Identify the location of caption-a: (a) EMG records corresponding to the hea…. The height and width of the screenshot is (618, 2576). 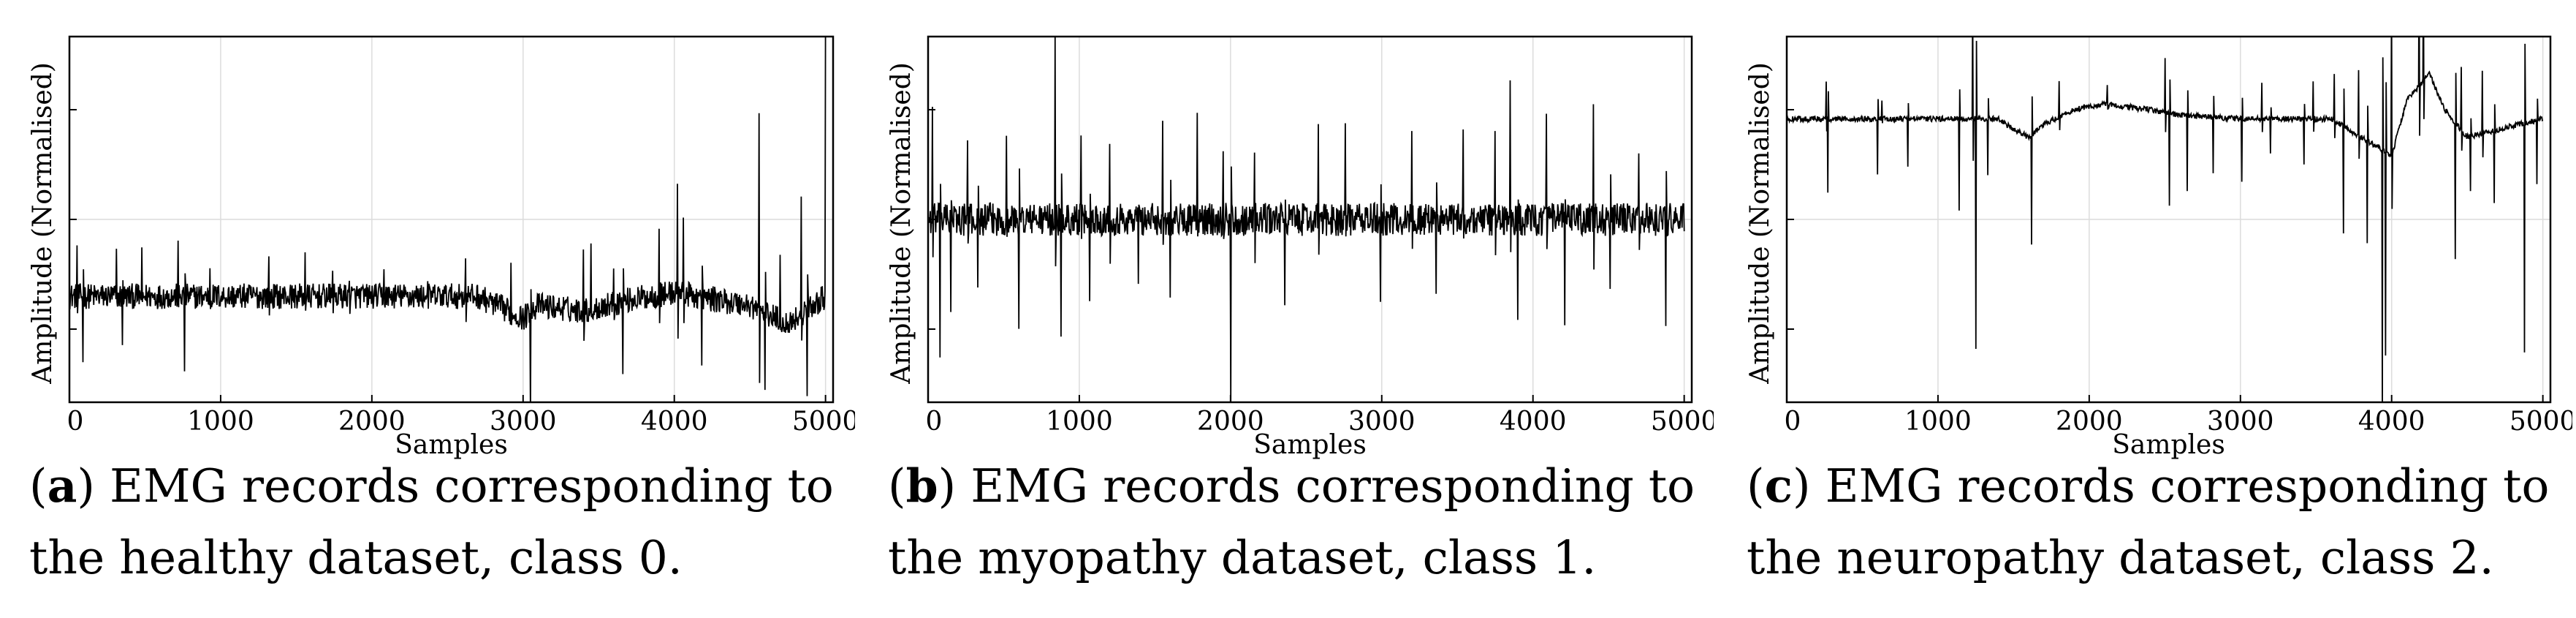
(431, 521).